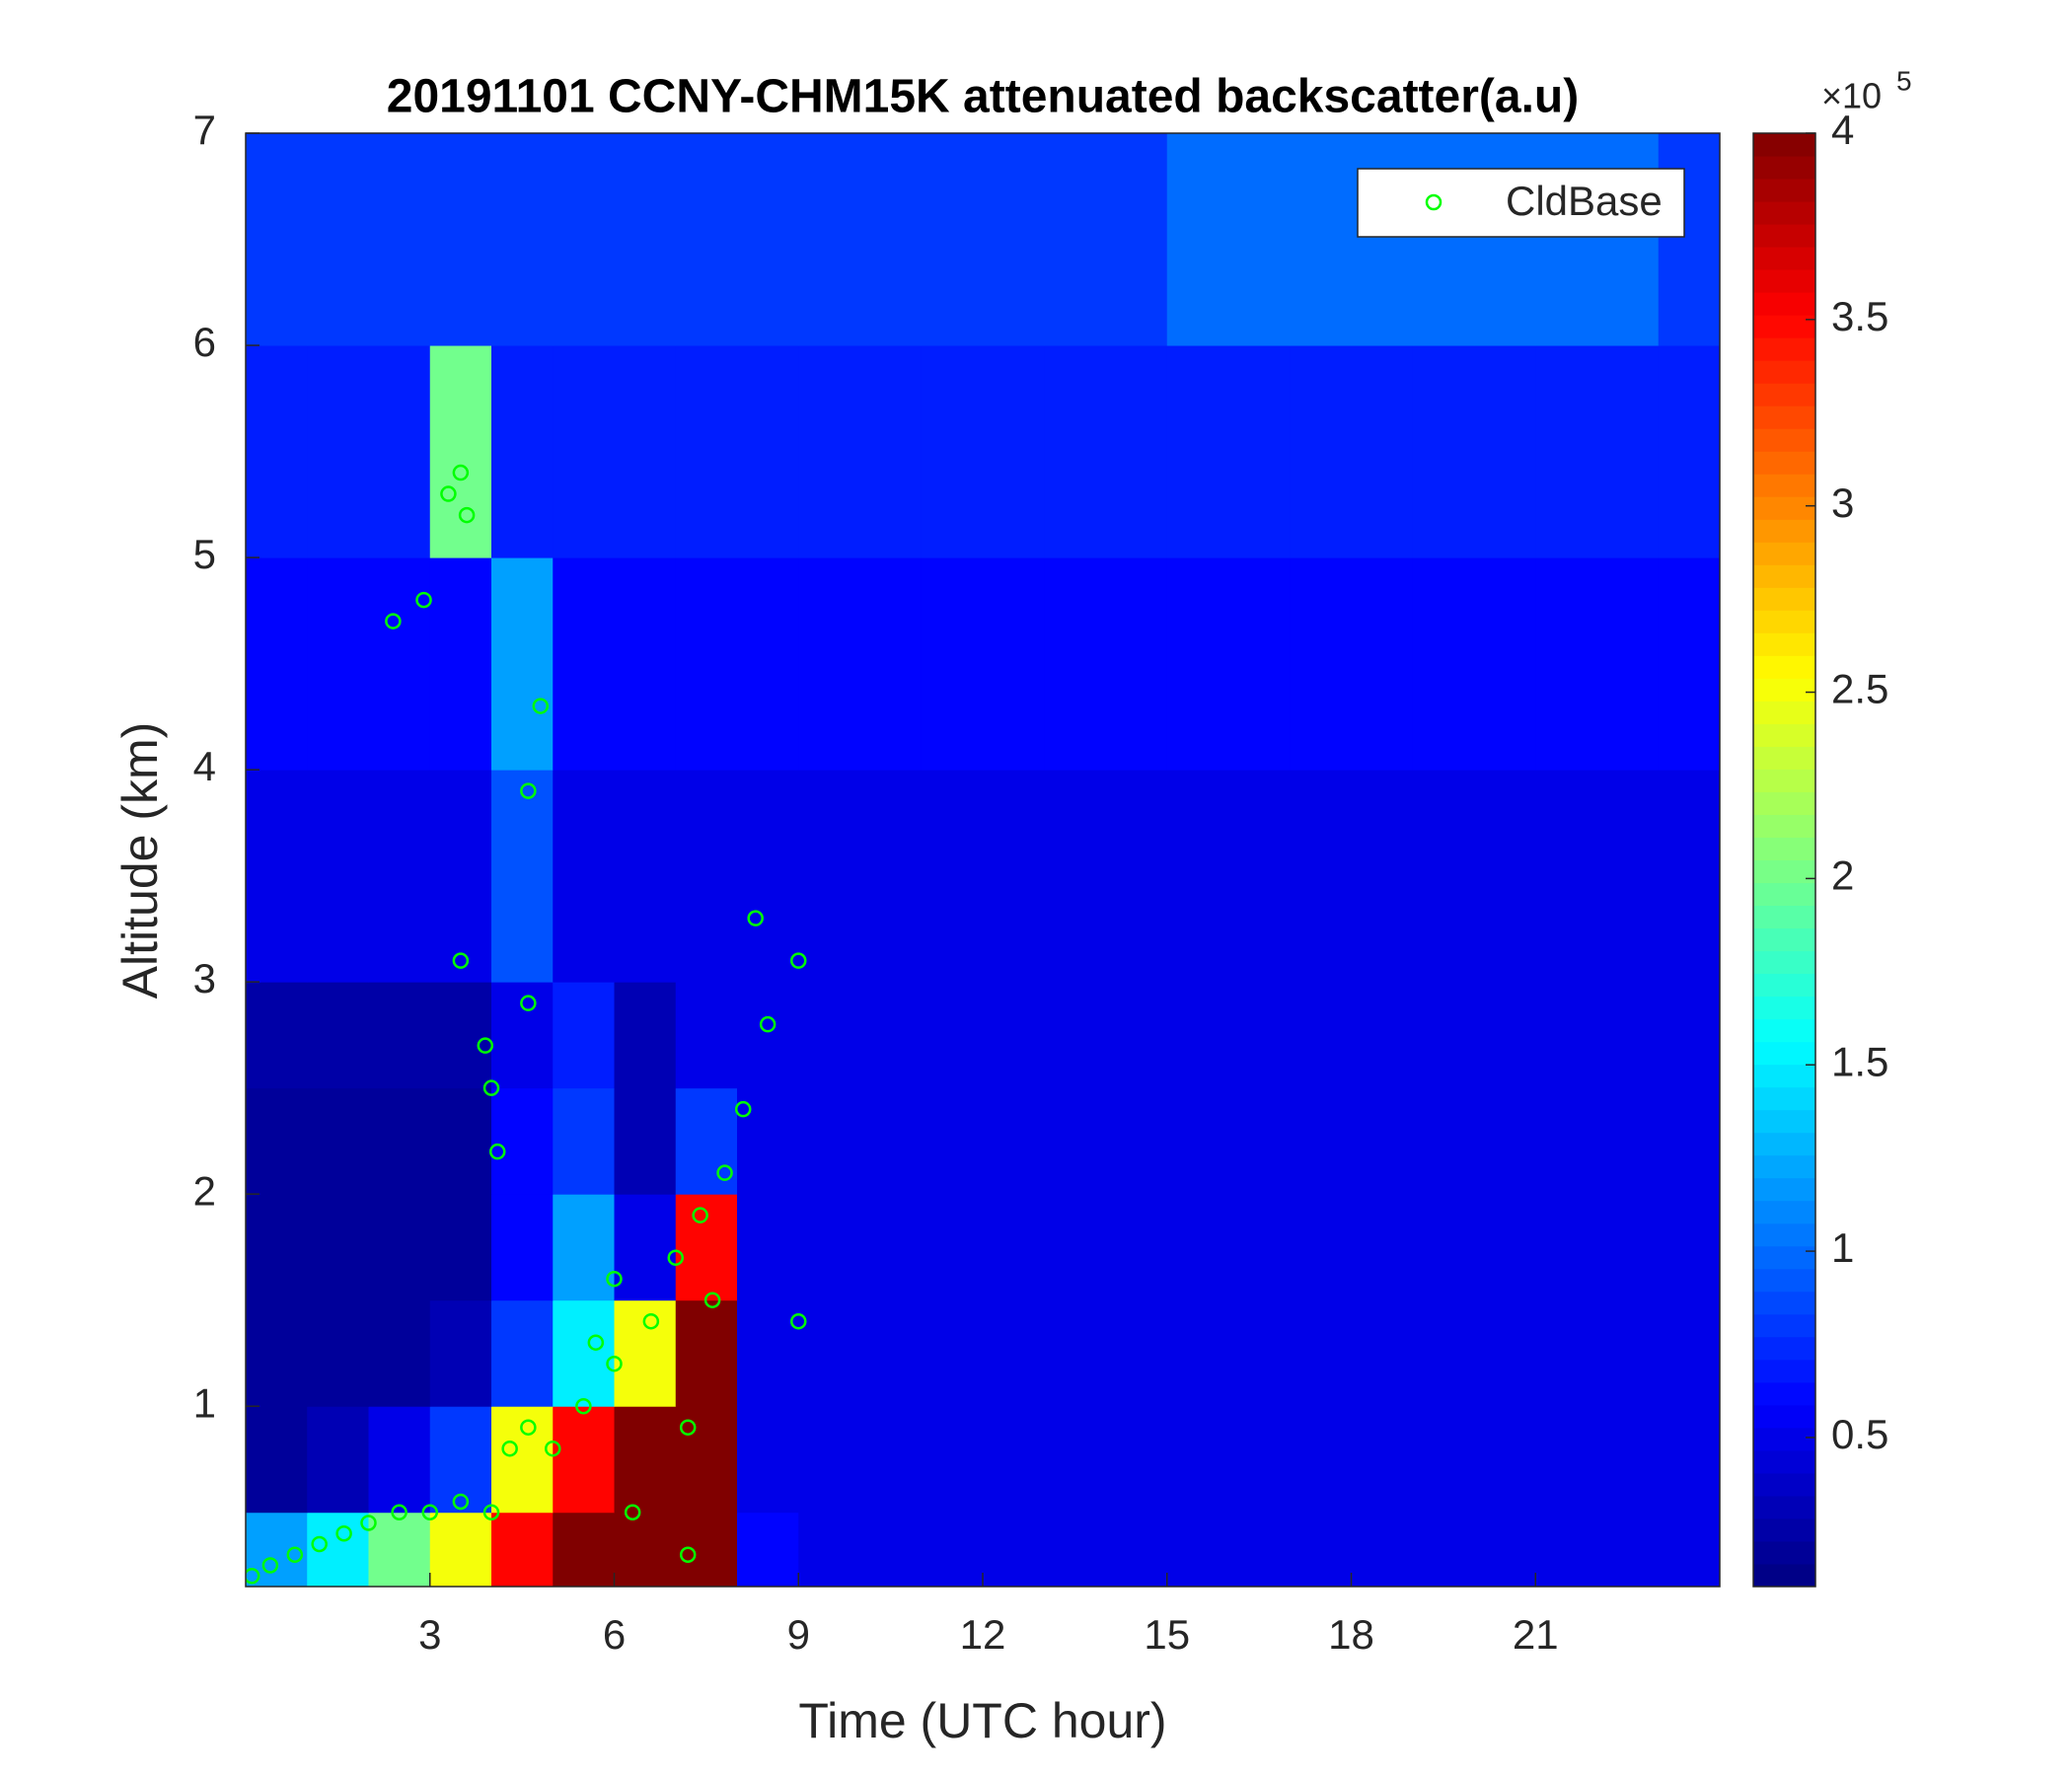 This screenshot has height=1776, width=2072. What do you see at coordinates (1852, 96) in the screenshot?
I see `colorbar-multiplier: ×10` at bounding box center [1852, 96].